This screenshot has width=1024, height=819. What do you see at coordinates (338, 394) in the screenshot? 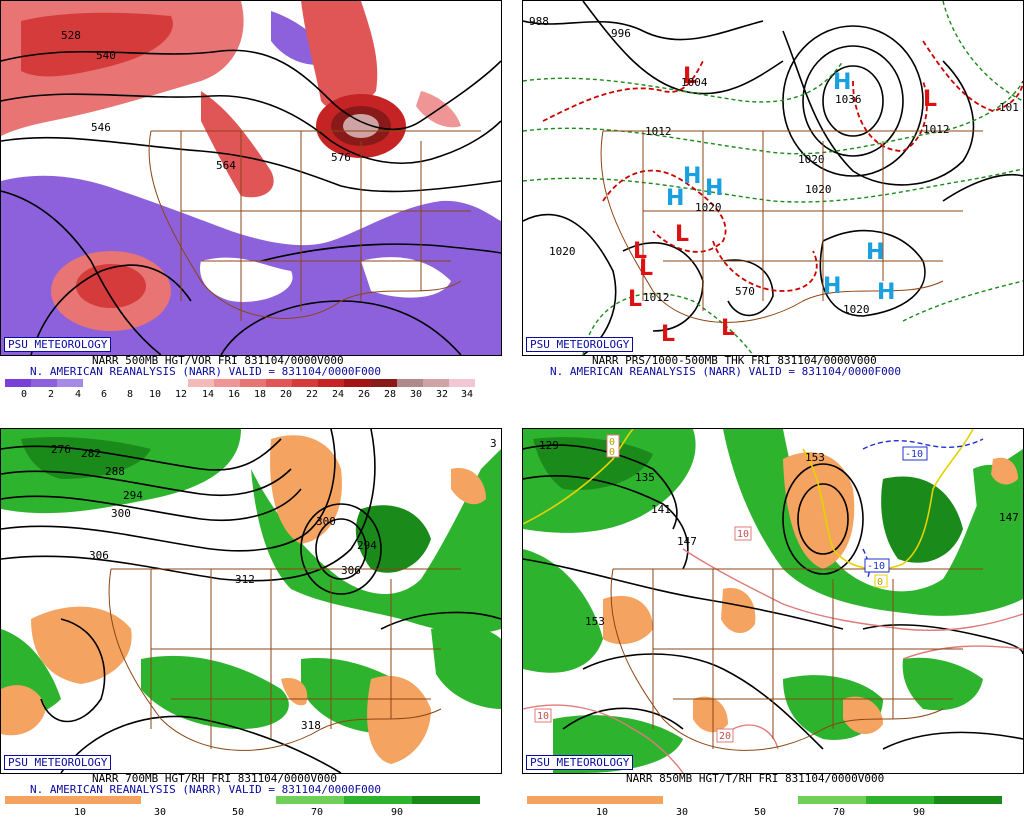
I see `scale-label: 24` at bounding box center [338, 394].